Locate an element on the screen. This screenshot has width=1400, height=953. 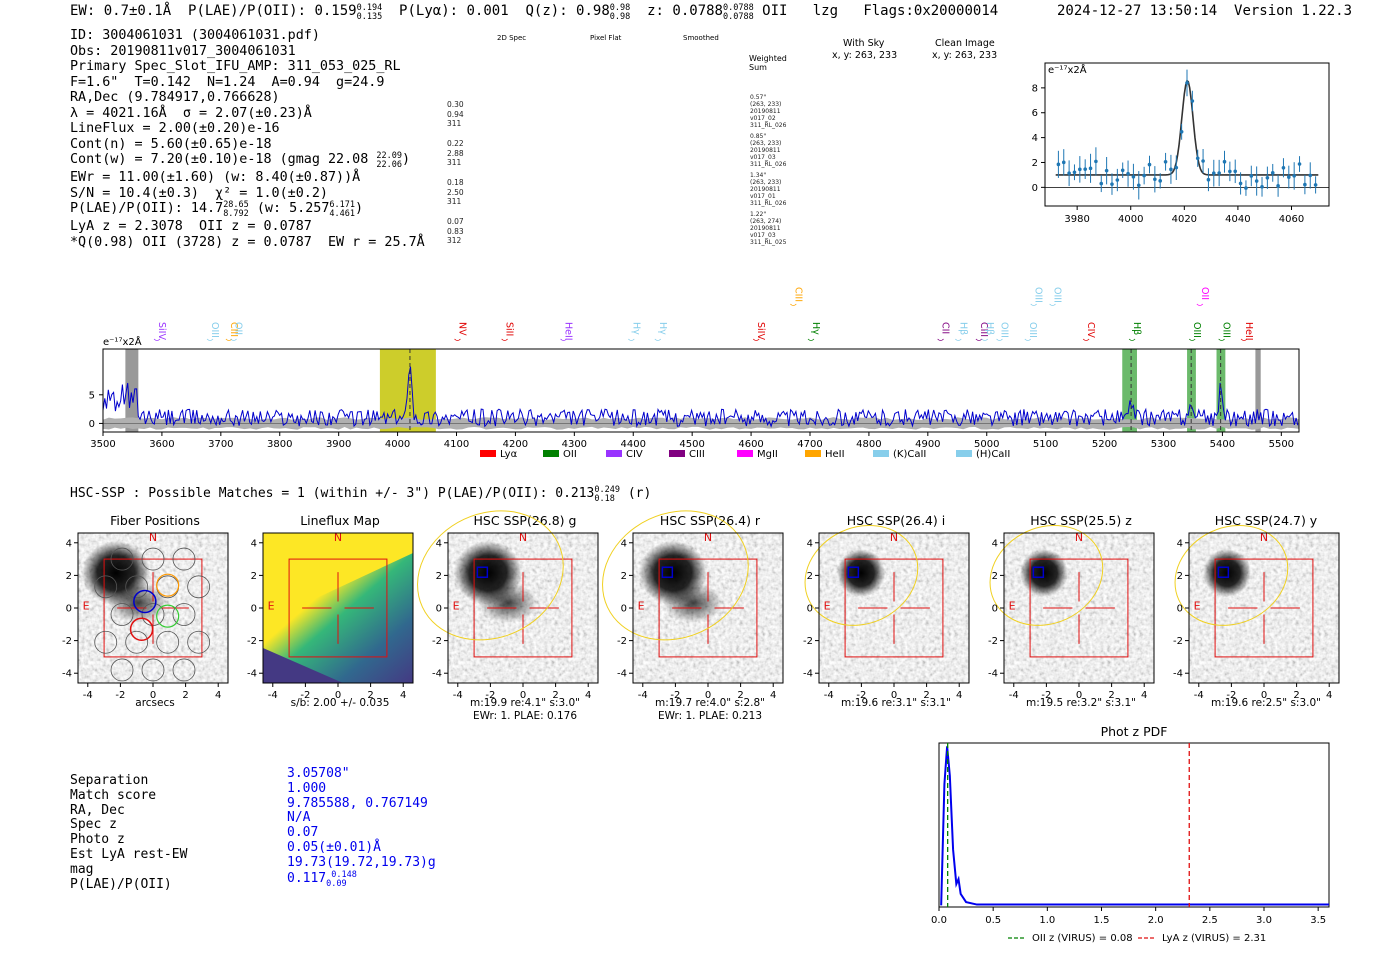
match-label: RA, Dec is located at coordinates (97, 810).